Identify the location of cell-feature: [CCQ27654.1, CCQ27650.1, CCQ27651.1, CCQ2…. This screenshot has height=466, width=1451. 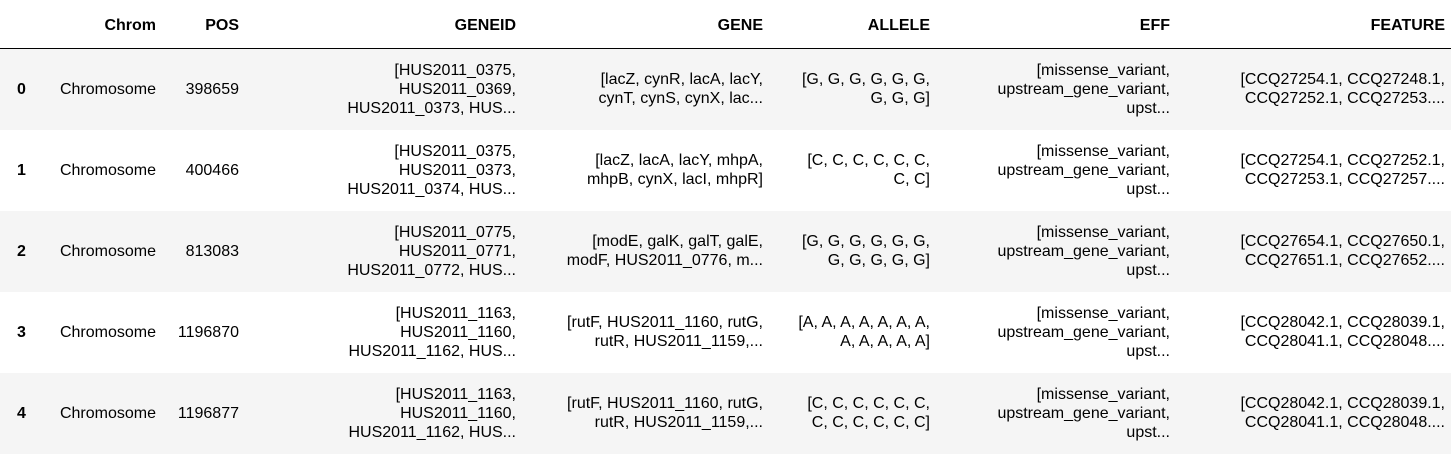
(1313, 251).